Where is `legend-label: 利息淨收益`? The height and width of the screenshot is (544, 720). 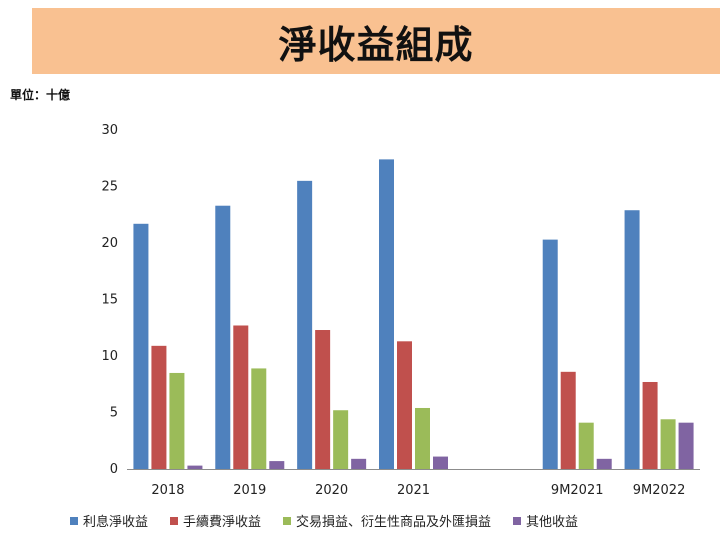
legend-label: 利息淨收益 is located at coordinates (116, 522).